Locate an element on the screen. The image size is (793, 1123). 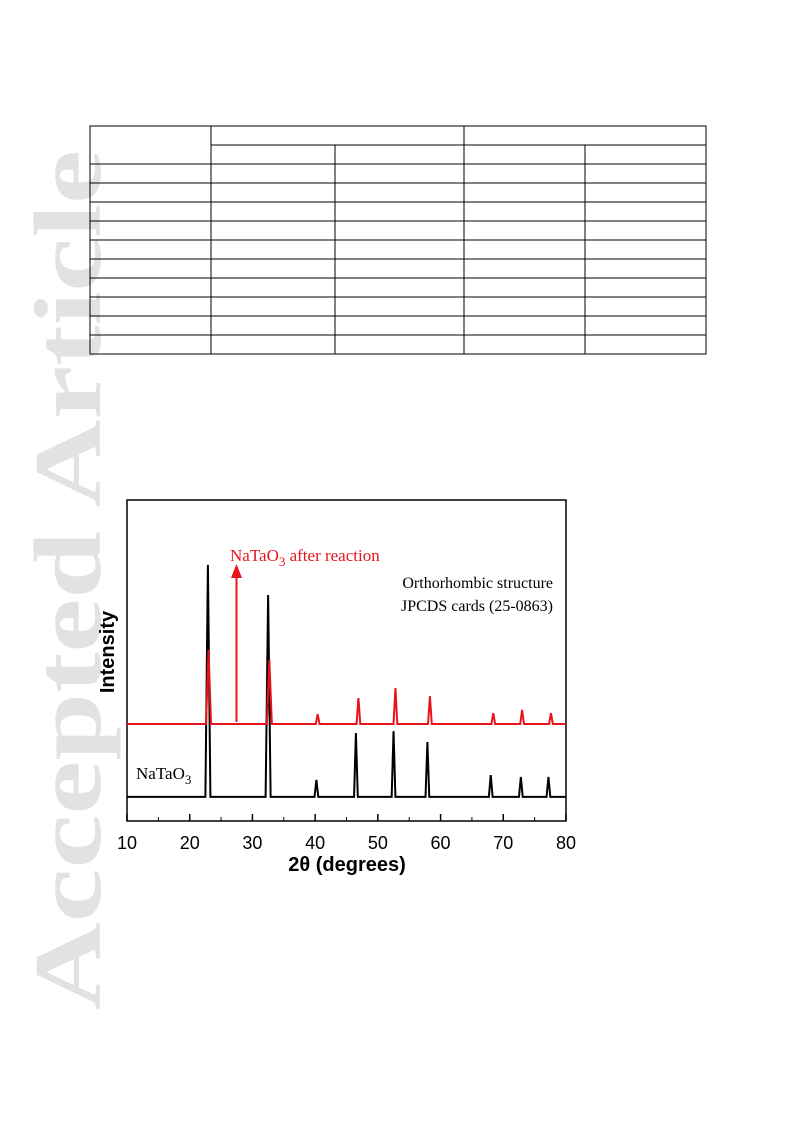
x-tick-label: 20 is located at coordinates (190, 843).